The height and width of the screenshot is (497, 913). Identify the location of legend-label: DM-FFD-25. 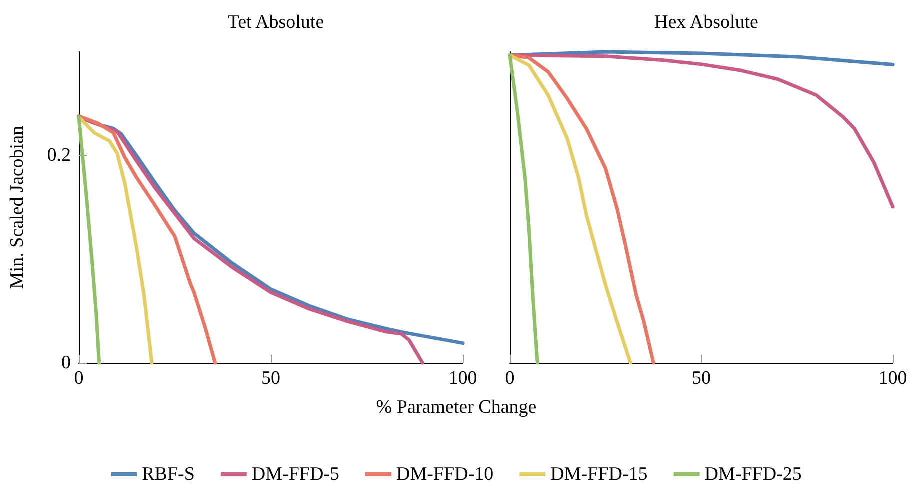
(753, 474).